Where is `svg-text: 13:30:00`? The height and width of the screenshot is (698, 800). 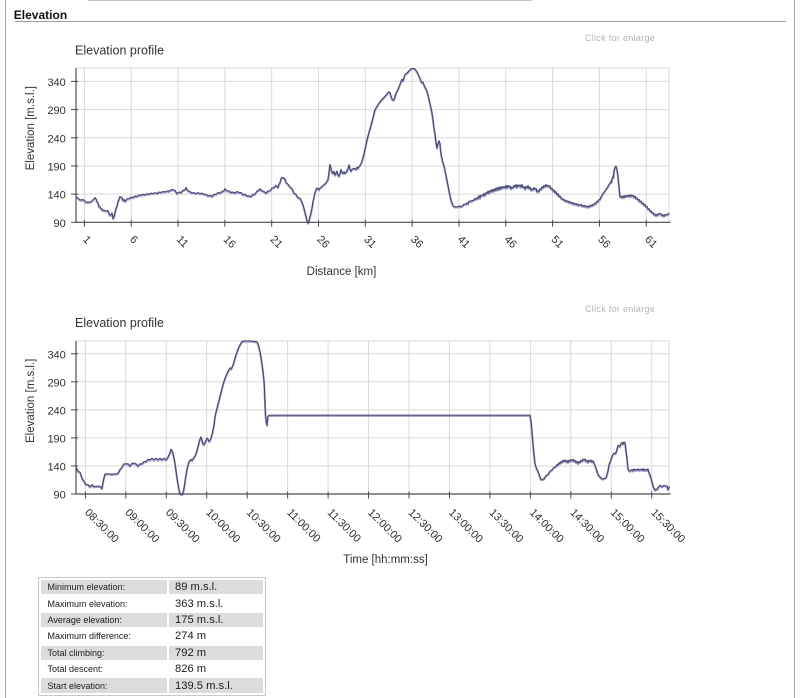 svg-text: 13:30:00 is located at coordinates (506, 526).